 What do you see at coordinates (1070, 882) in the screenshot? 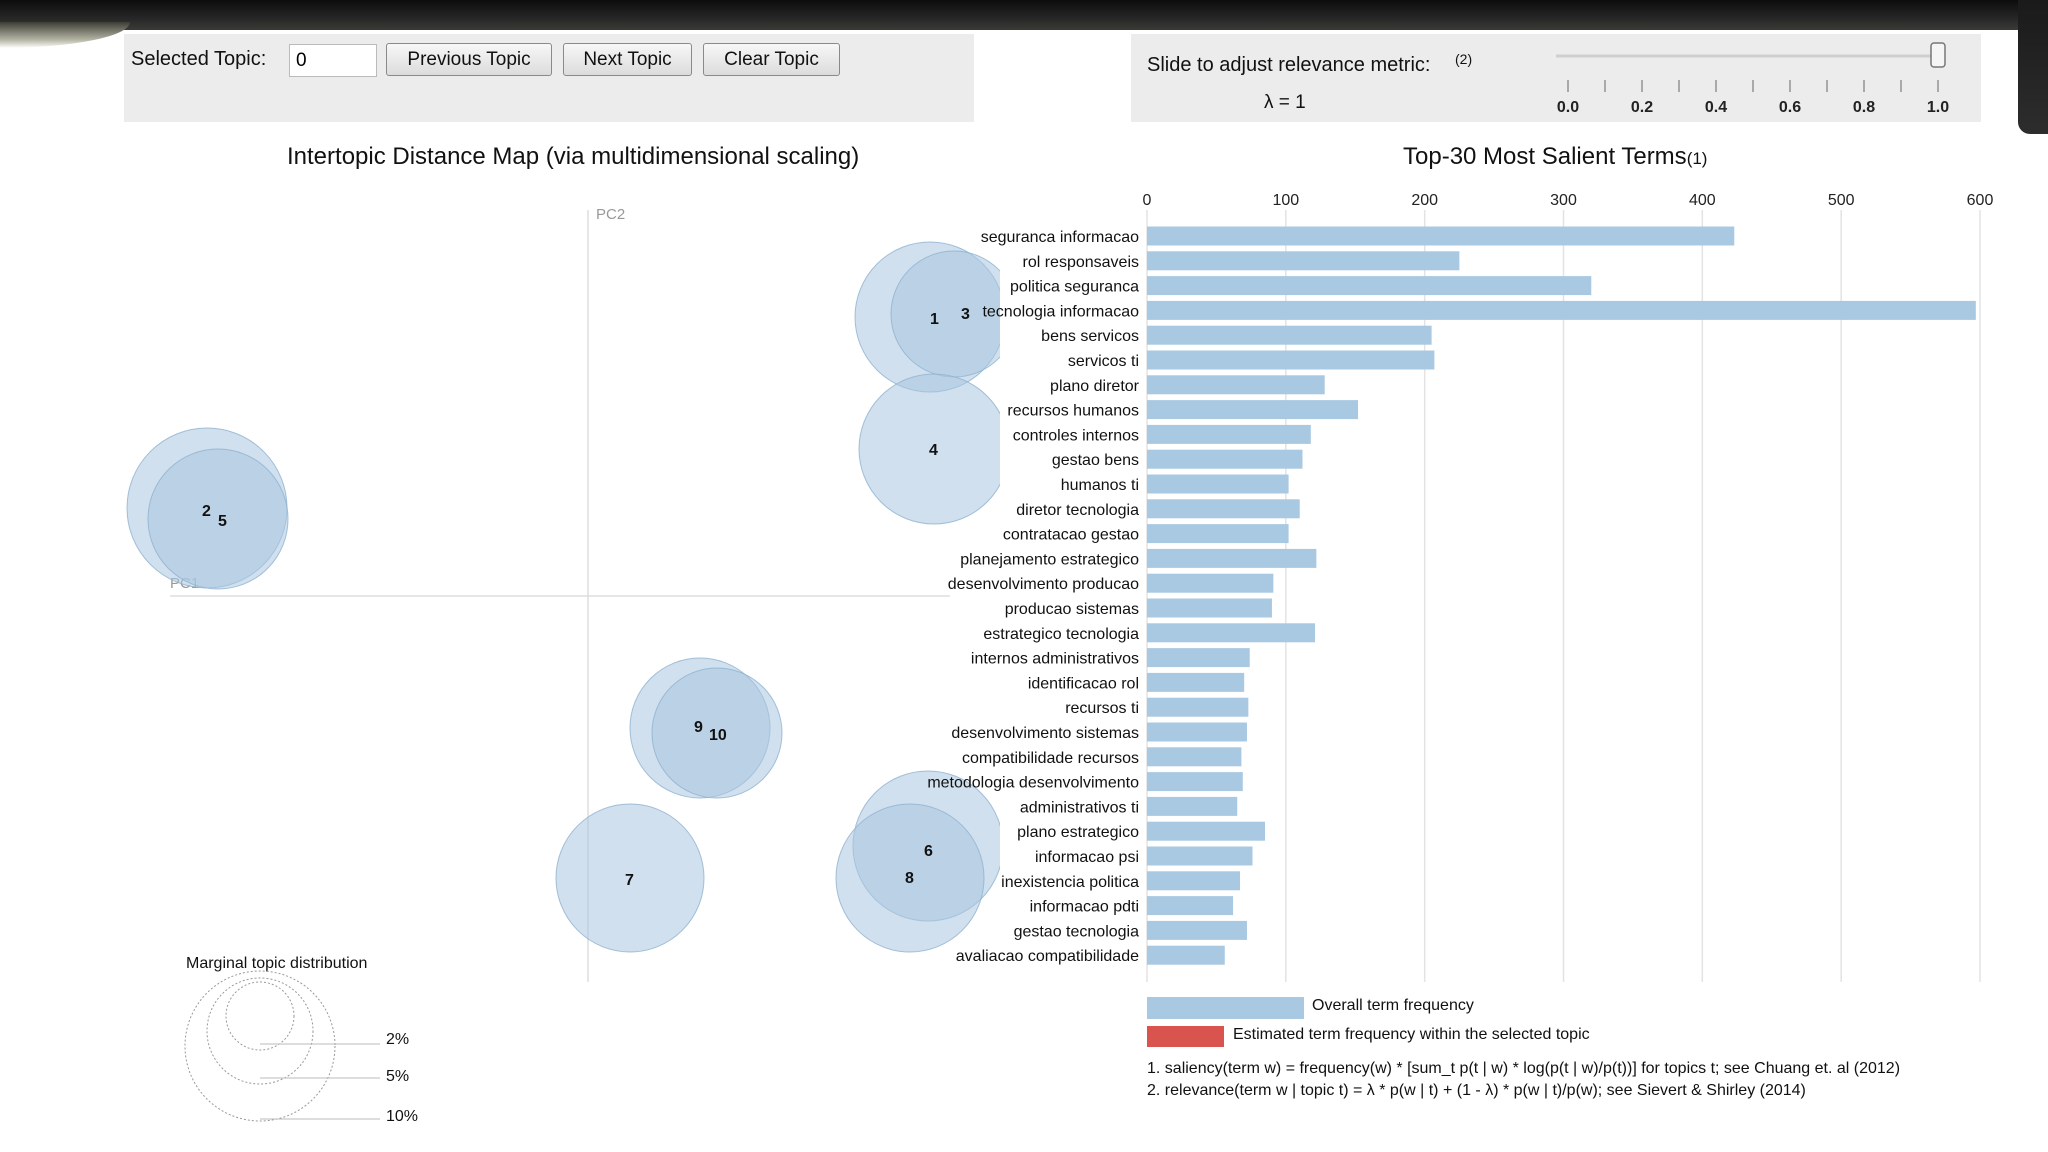
I see `term-label: inexistencia politica` at bounding box center [1070, 882].